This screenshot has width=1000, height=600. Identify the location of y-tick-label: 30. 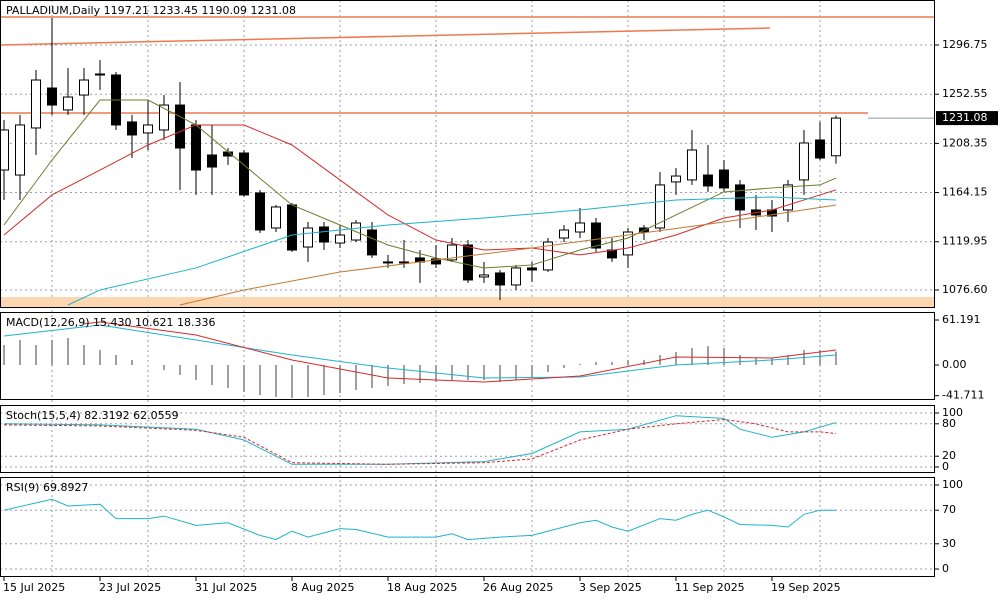
(949, 543).